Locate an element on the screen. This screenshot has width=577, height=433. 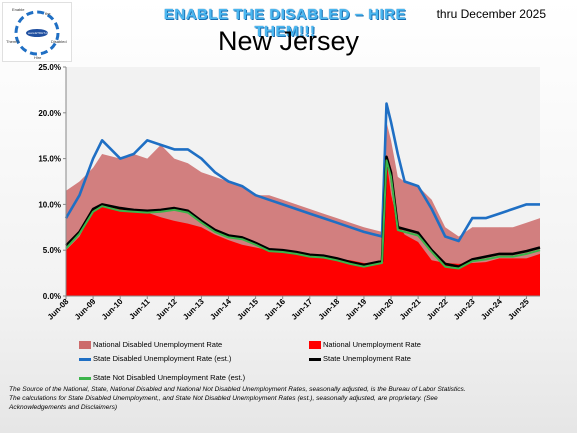
x-tick-label: Jun-14 is located at coordinates (220, 309).